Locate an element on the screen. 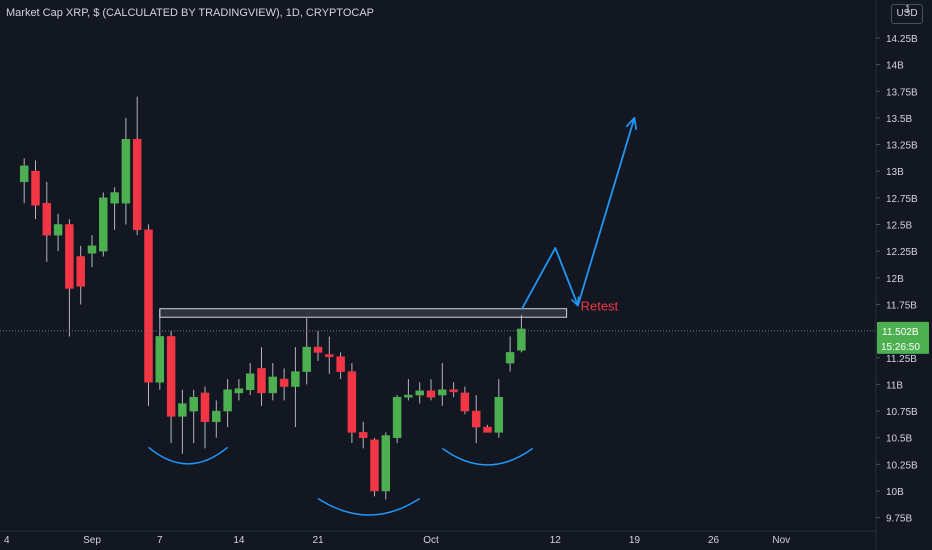 The width and height of the screenshot is (932, 550). price-tick-label: 10.25B is located at coordinates (902, 465).